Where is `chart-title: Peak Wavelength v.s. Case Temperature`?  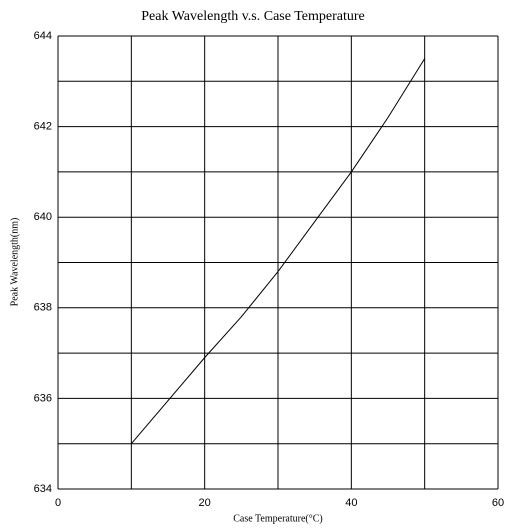 chart-title: Peak Wavelength v.s. Case Temperature is located at coordinates (253, 16).